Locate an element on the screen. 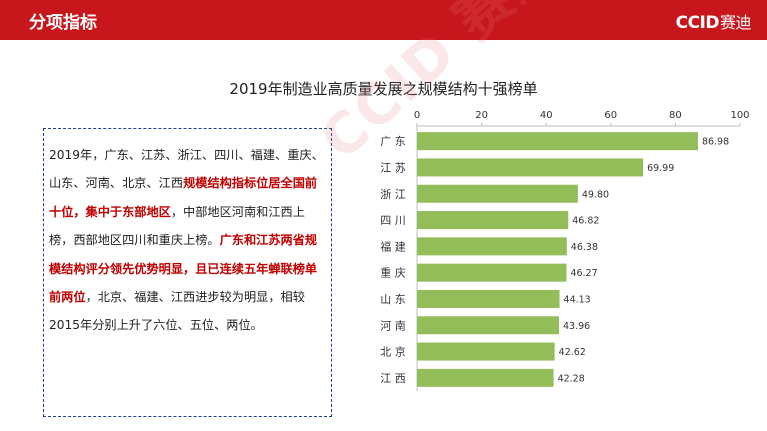 The height and width of the screenshot is (431, 767). category-label: 北 京 is located at coordinates (393, 352).